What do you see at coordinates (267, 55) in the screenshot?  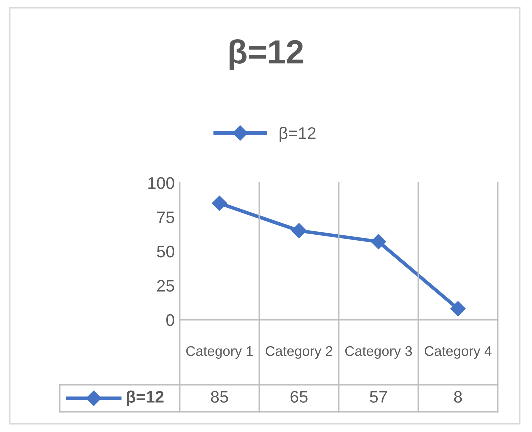 I see `chart-title: β=12` at bounding box center [267, 55].